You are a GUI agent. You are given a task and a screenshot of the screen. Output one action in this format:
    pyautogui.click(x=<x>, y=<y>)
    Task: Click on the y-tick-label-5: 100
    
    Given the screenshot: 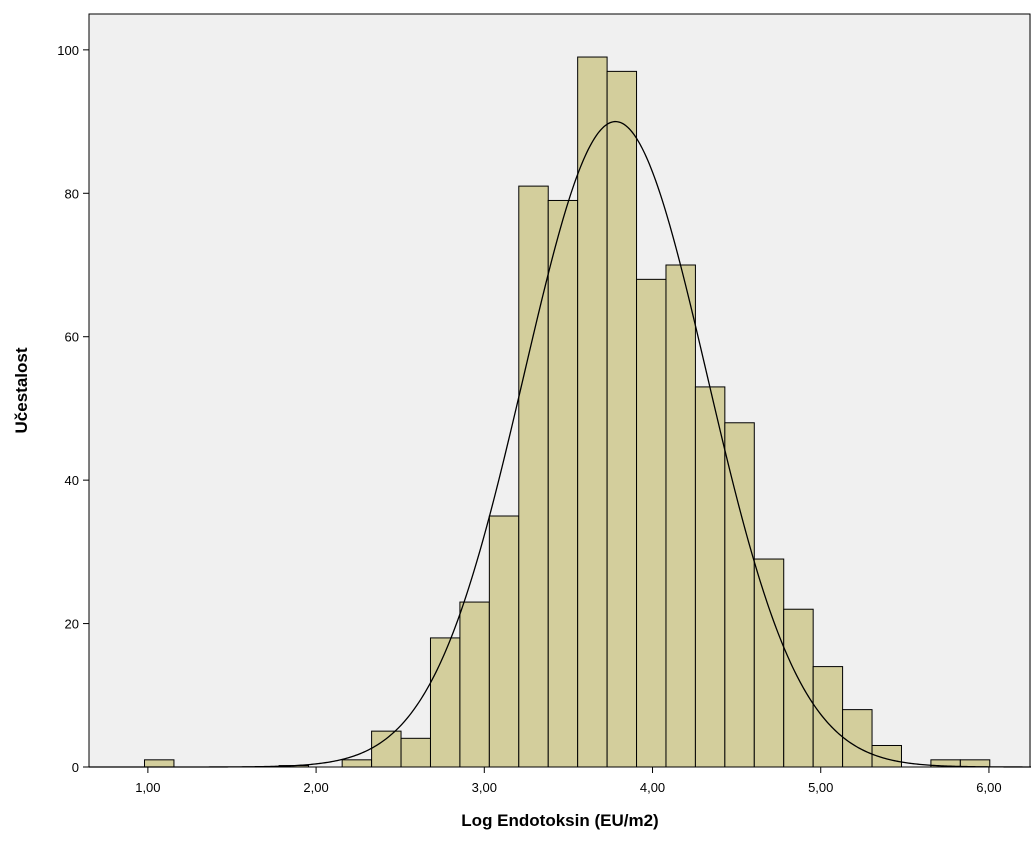 What is the action you would take?
    pyautogui.click(x=68, y=50)
    